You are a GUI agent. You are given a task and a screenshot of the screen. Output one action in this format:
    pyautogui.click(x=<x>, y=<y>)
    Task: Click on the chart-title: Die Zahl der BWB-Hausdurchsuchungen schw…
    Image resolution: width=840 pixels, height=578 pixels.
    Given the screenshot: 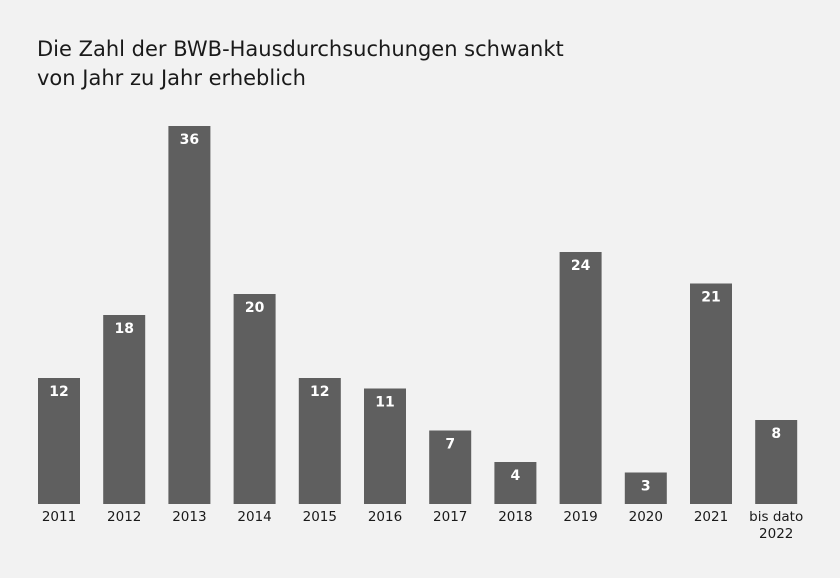 What is the action you would take?
    pyautogui.click(x=417, y=64)
    